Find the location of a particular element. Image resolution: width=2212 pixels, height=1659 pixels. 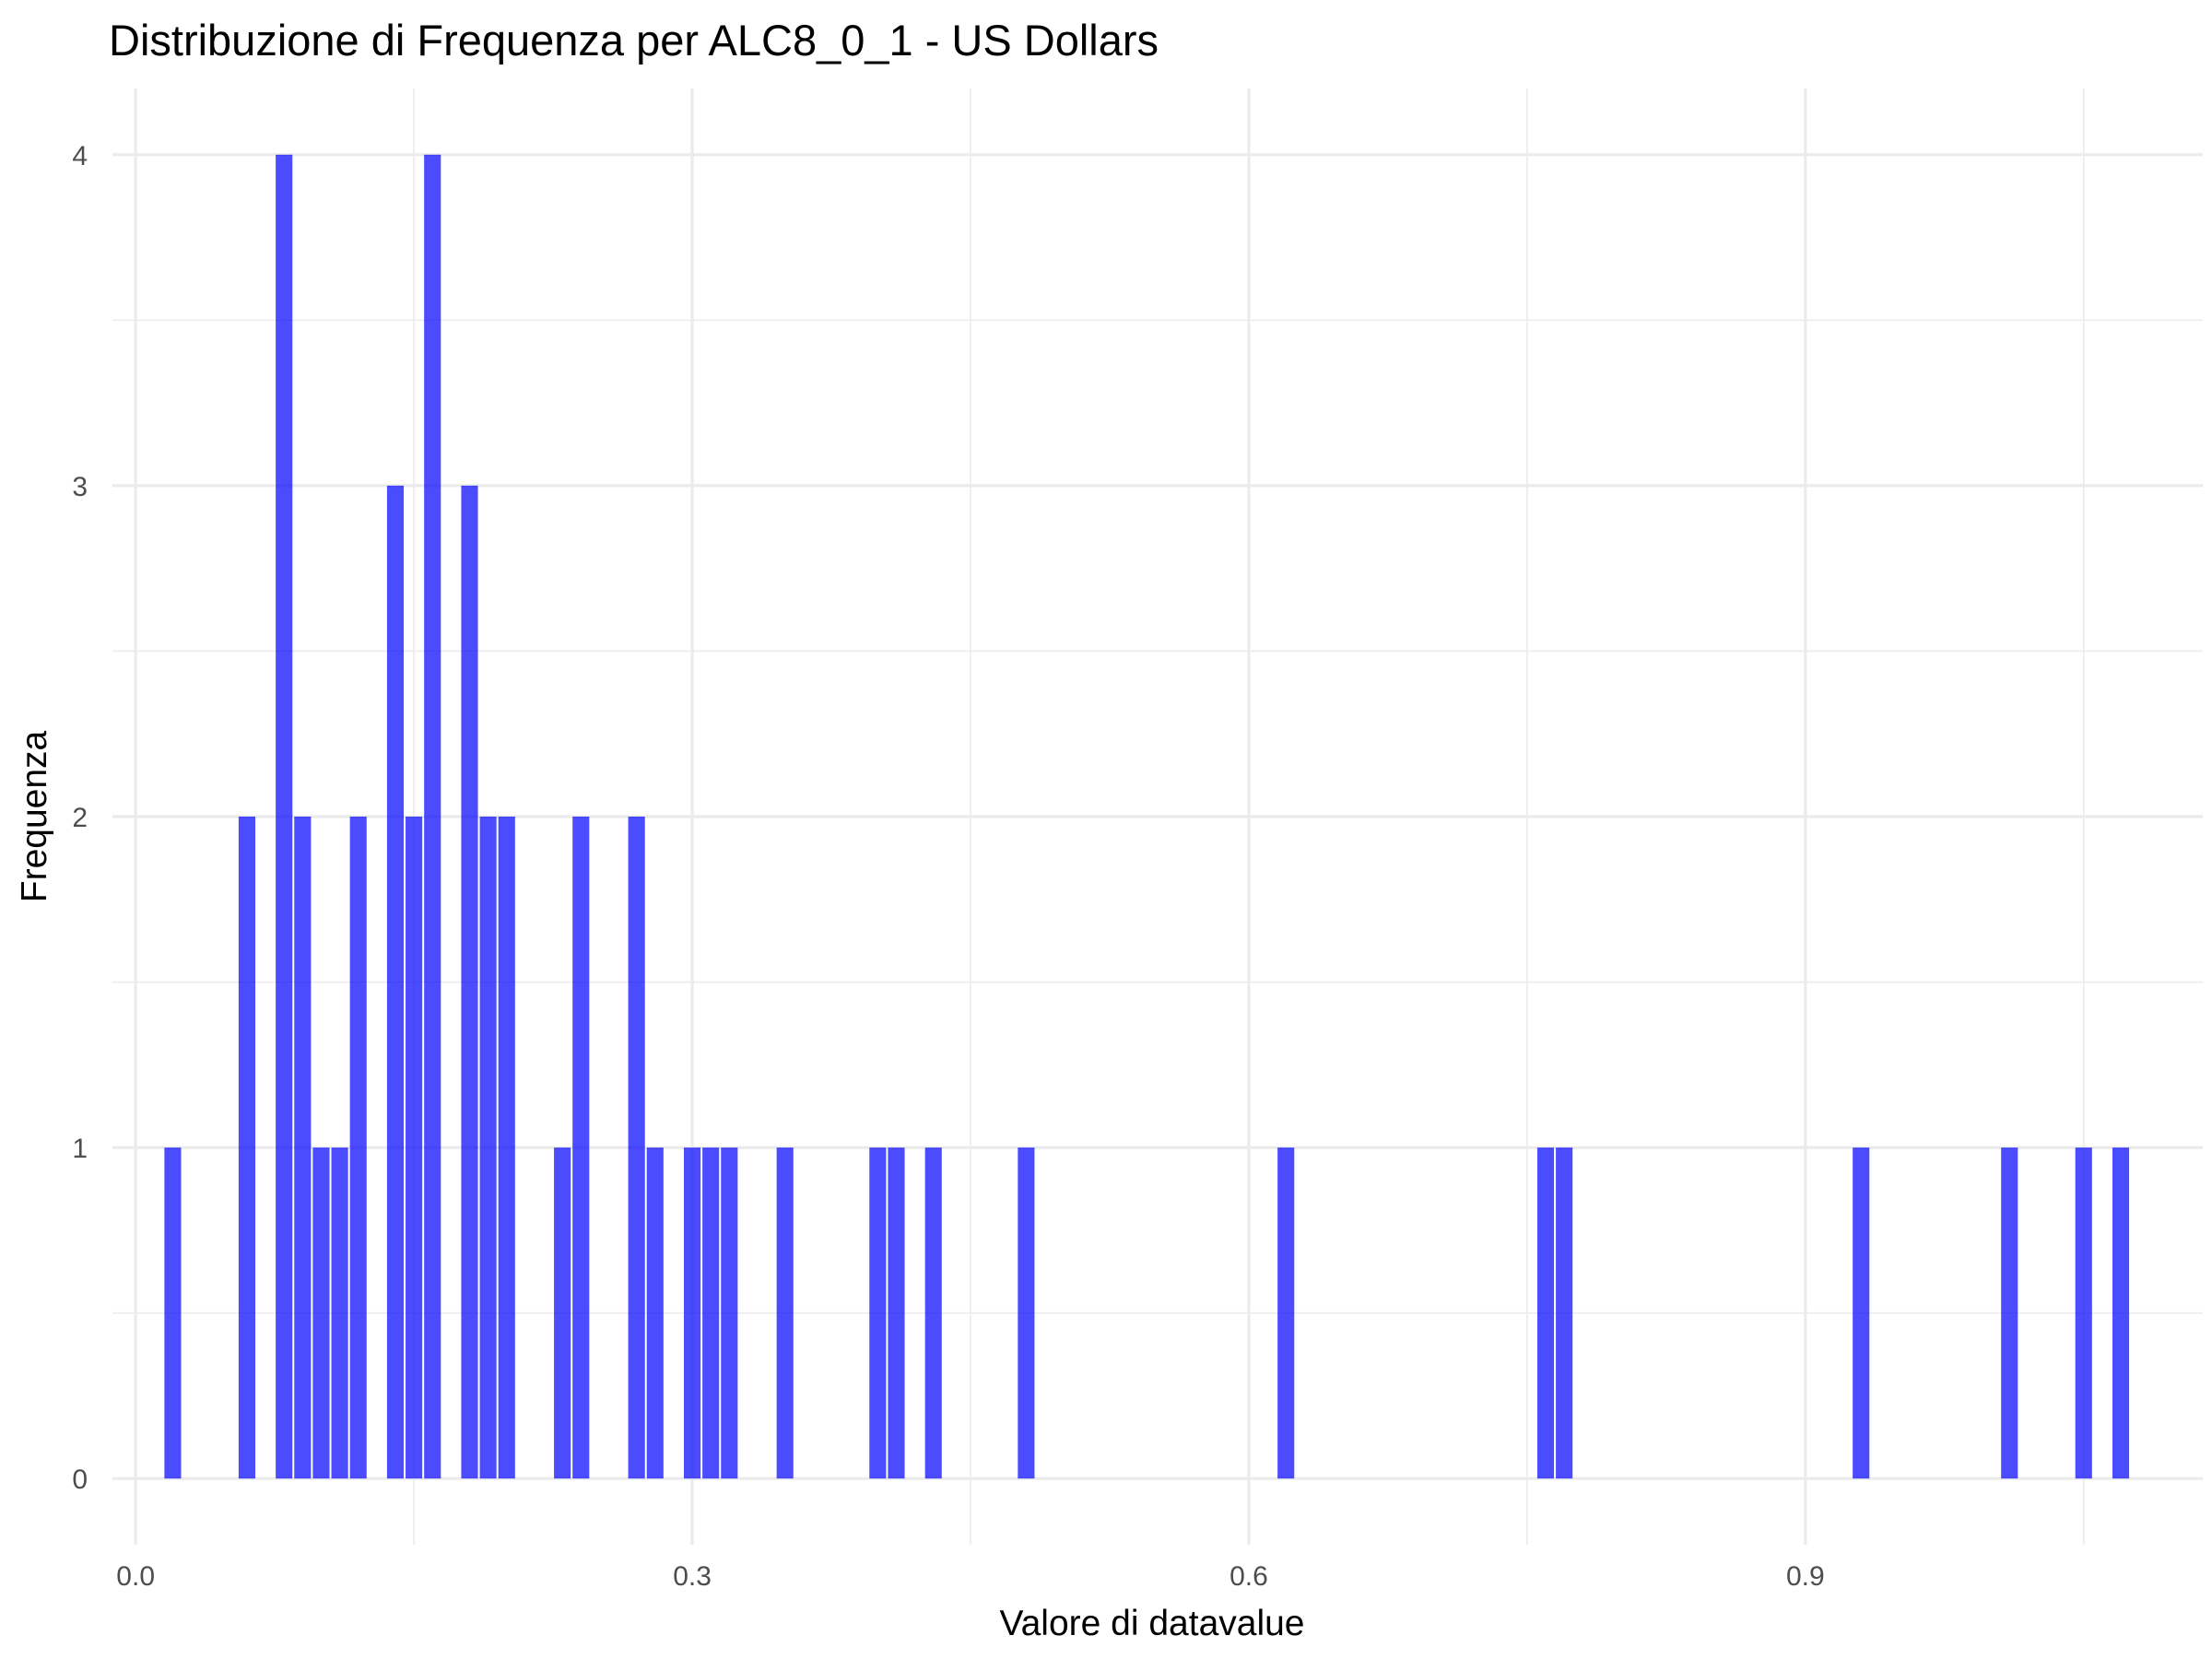

y-axis-ticks: 0 1 2 3 4 is located at coordinates (80, 818).